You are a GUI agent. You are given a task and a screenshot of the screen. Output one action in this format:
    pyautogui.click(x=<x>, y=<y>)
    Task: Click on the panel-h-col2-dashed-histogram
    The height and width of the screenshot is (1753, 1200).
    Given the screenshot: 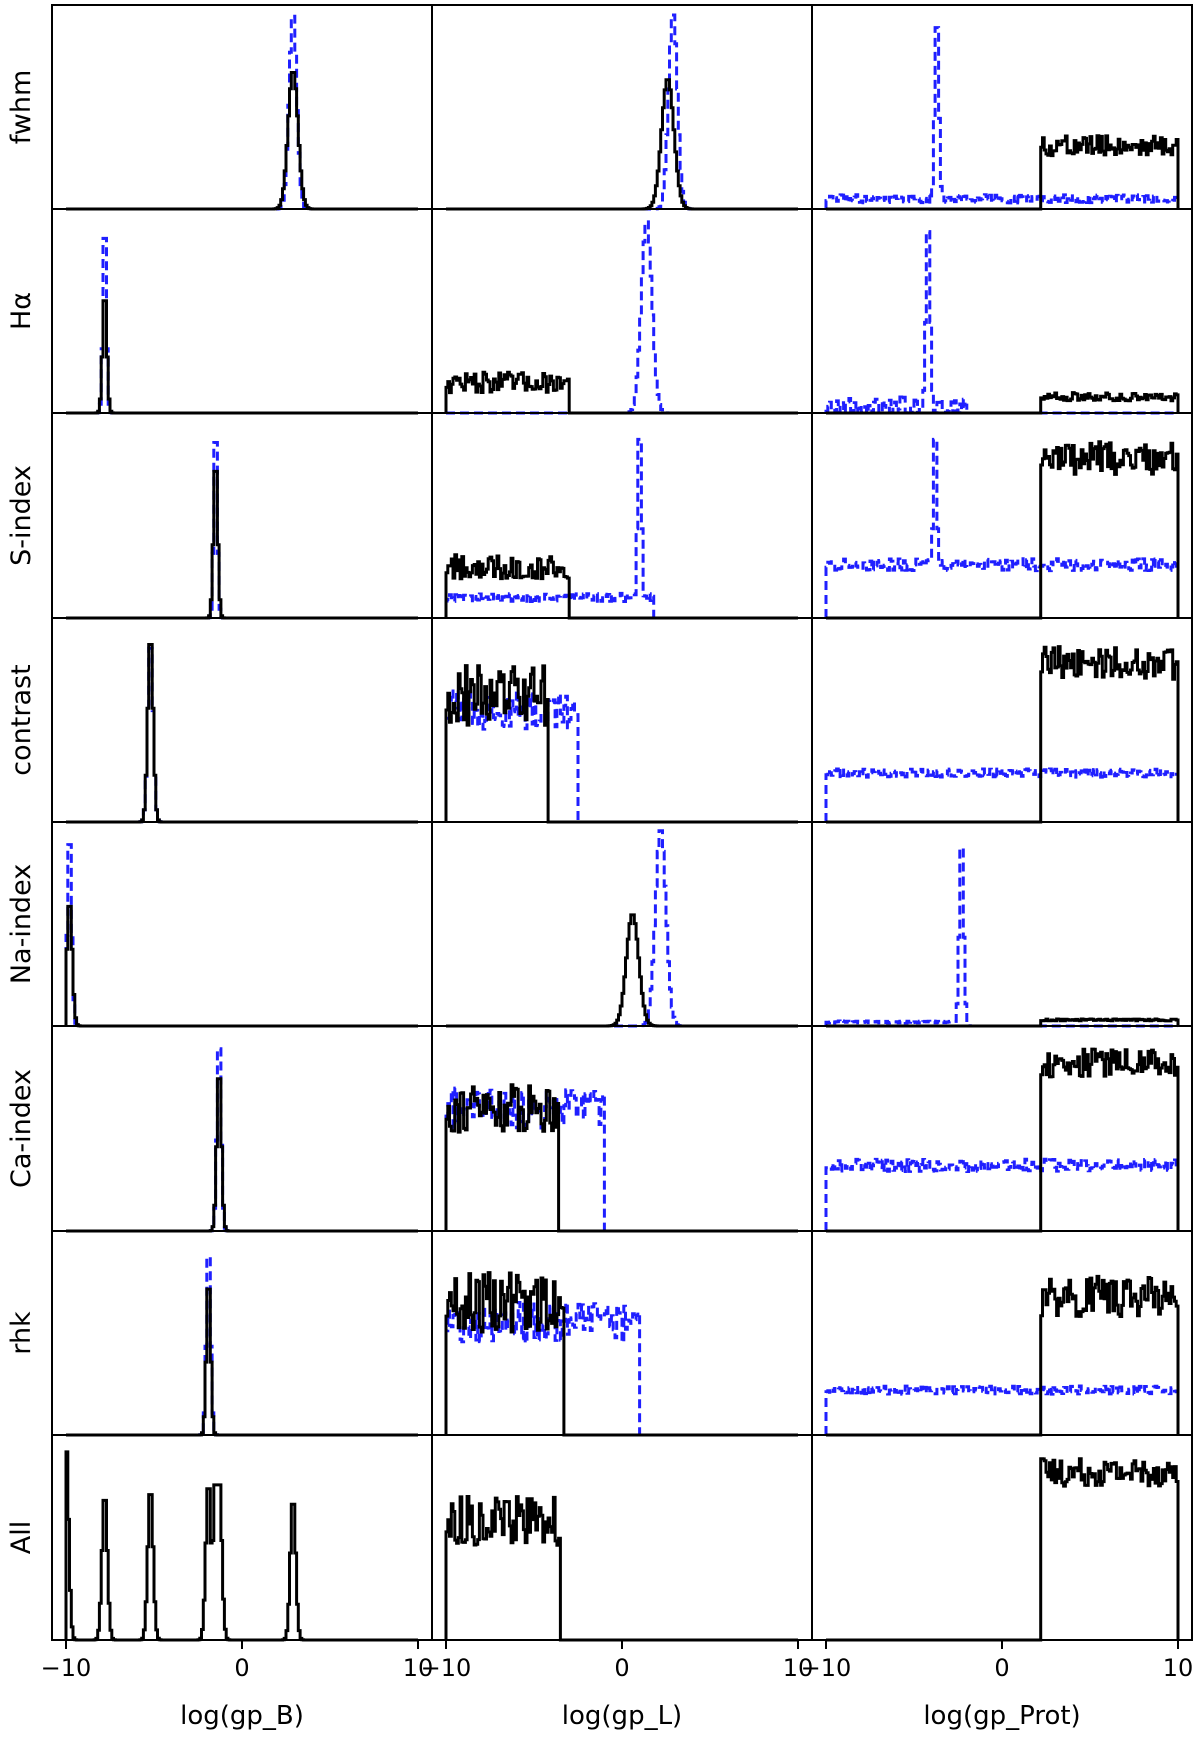 What is the action you would take?
    pyautogui.click(x=622, y=317)
    